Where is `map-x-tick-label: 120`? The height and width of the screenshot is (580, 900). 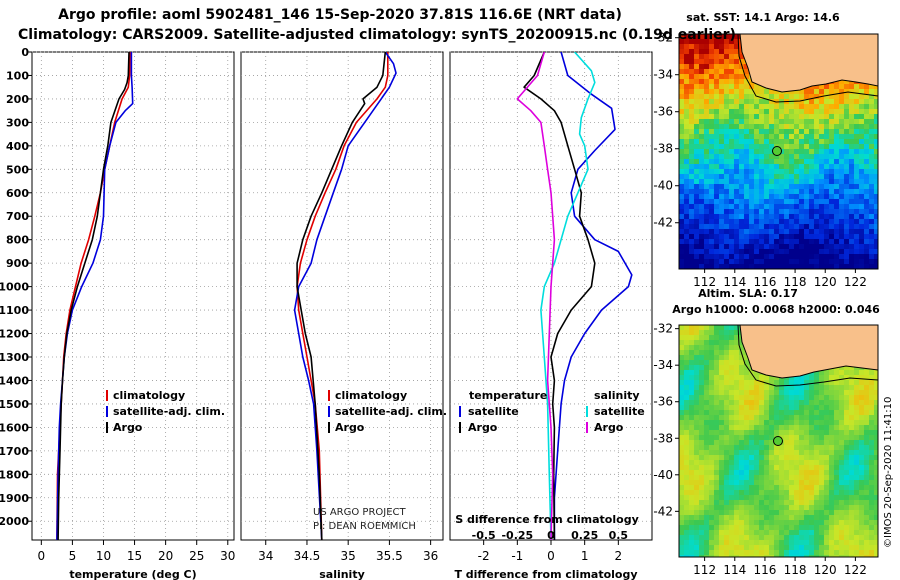 map-x-tick-label: 120 is located at coordinates (825, 282).